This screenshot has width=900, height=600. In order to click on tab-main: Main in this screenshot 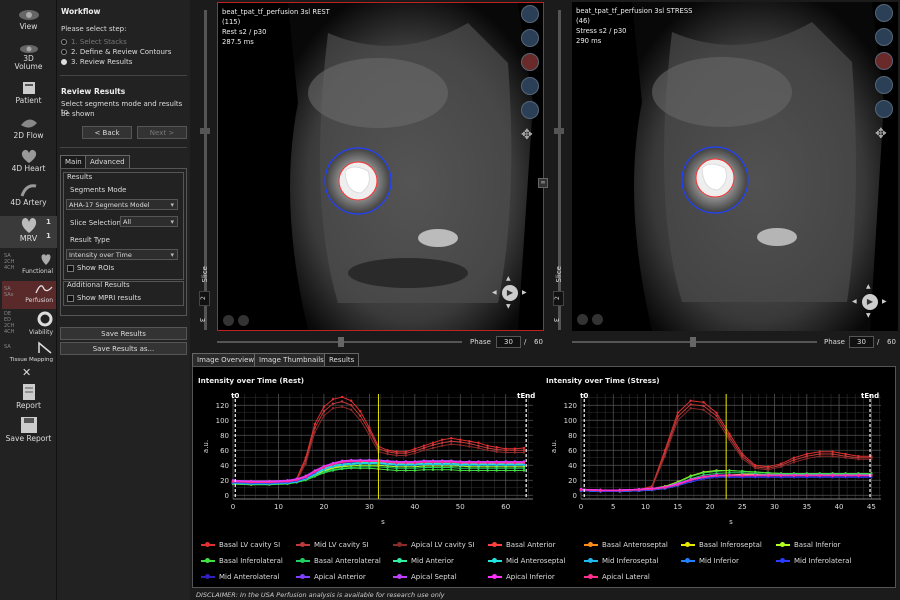, I will do `click(73, 161)`.